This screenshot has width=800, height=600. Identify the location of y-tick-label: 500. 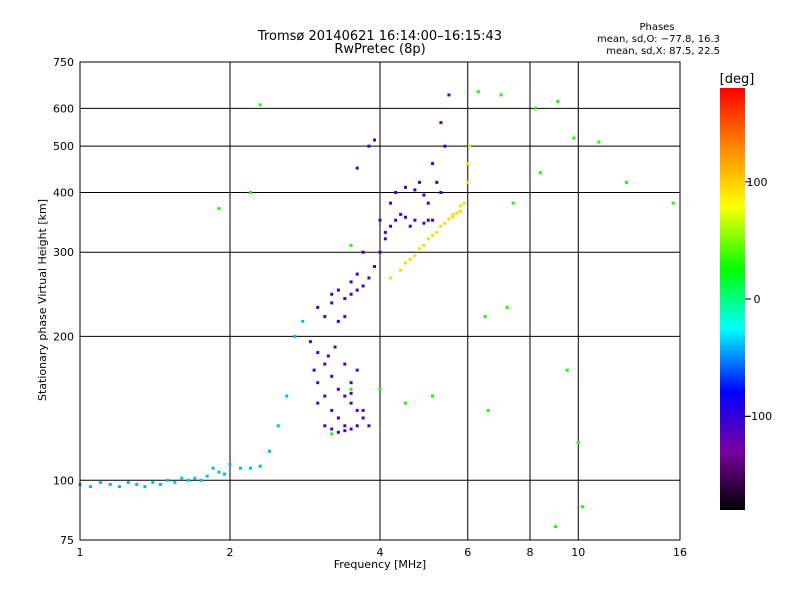
(63, 146).